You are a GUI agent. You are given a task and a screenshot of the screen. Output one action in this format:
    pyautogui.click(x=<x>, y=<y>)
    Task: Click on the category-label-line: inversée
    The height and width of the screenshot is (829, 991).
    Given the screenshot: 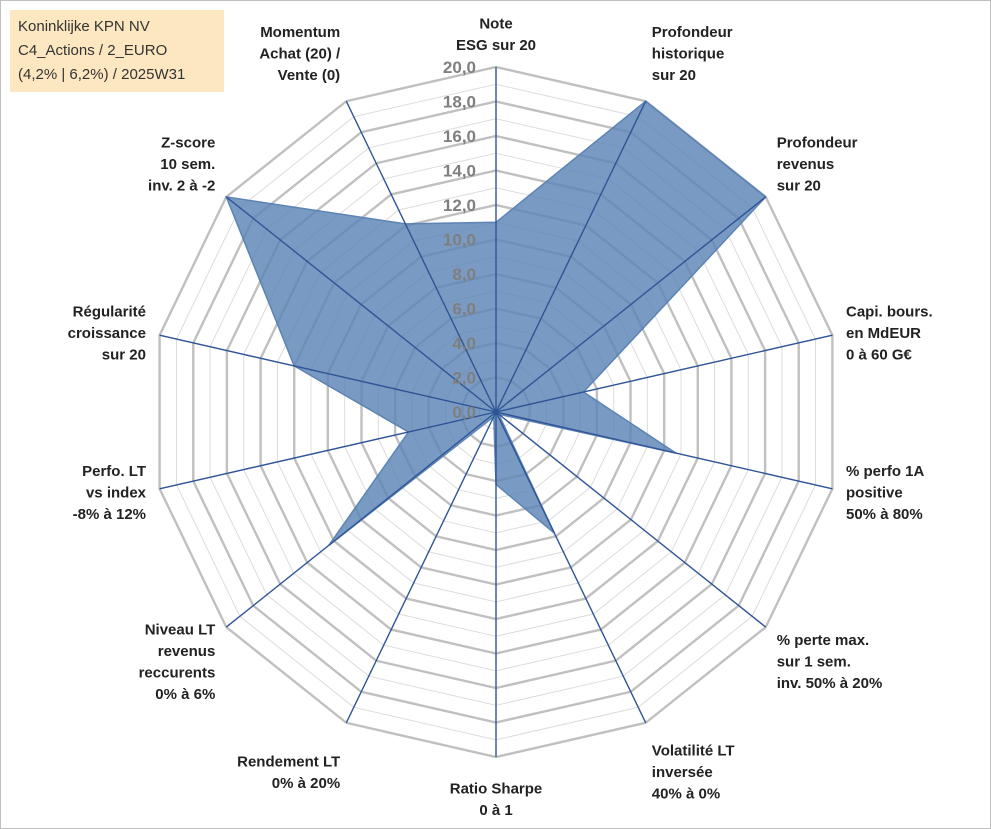 What is the action you would take?
    pyautogui.click(x=682, y=772)
    